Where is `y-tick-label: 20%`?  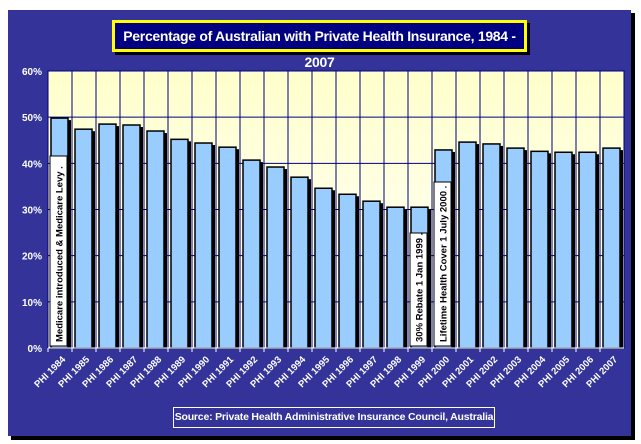
y-tick-label: 20% is located at coordinates (32, 257).